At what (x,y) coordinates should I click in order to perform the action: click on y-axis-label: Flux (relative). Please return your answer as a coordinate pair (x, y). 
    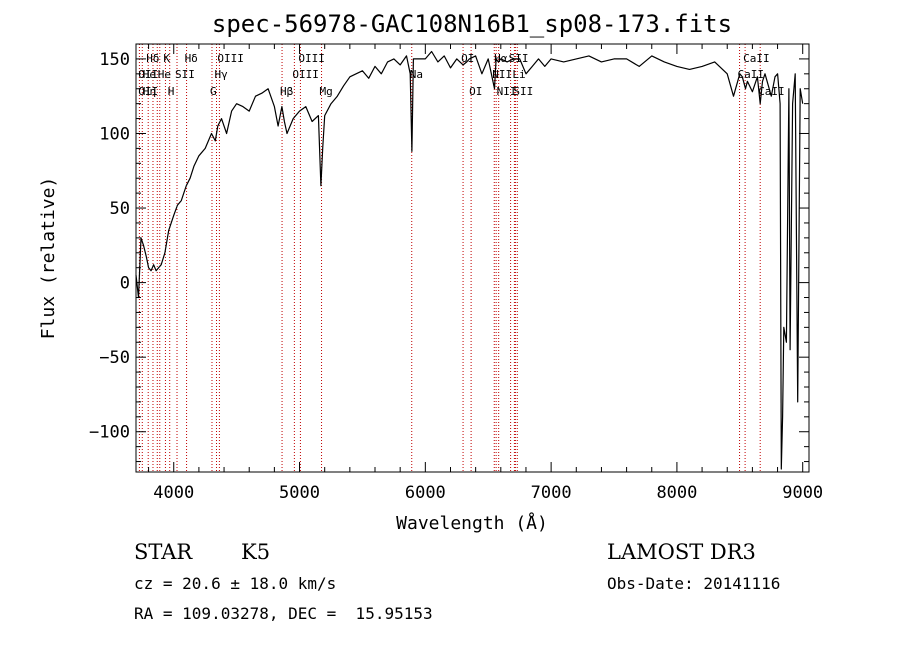
    Looking at the image, I should click on (48, 258).